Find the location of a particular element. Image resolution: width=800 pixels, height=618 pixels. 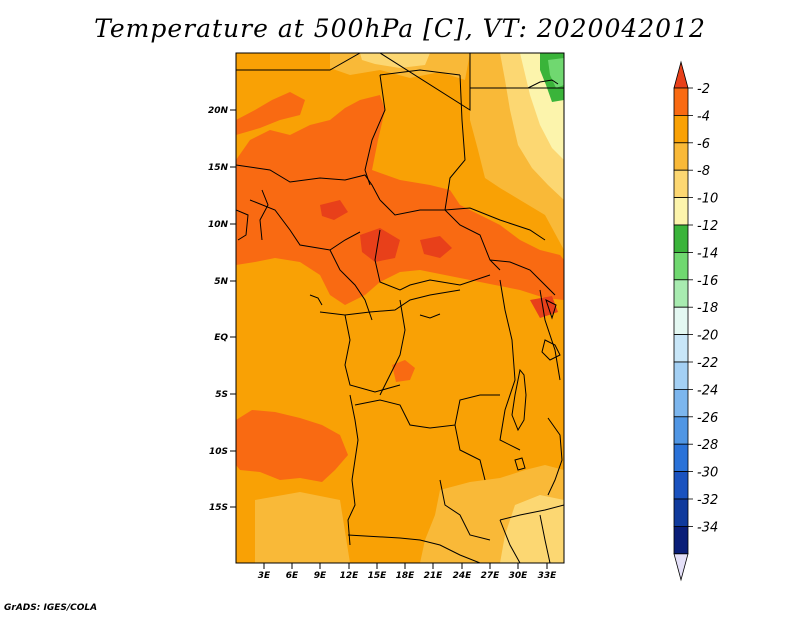

field-ne-lightgreen is located at coordinates (556, 73).